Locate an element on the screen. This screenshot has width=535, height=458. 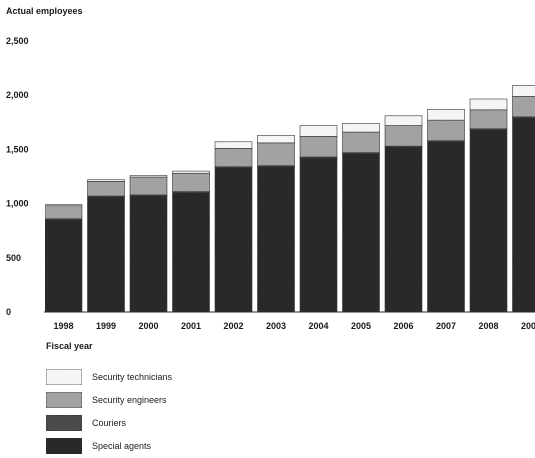
bar-segment-security-technicians-1998 is located at coordinates (63, 205).